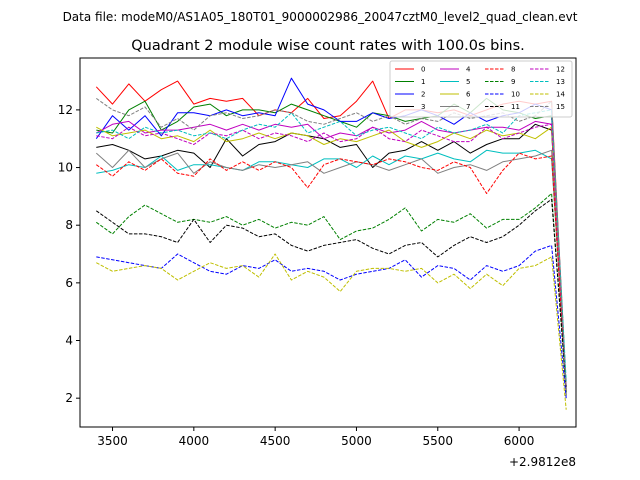 Image resolution: width=640 pixels, height=480 pixels. What do you see at coordinates (356, 441) in the screenshot?
I see `x-tick-label: 5000` at bounding box center [356, 441].